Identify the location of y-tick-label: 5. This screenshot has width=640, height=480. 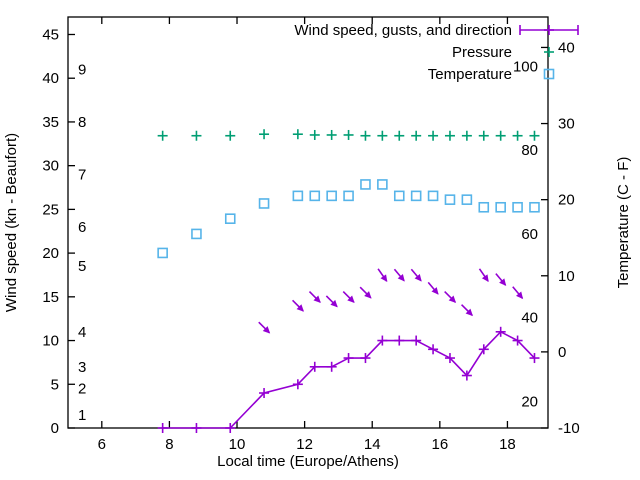
(55, 384).